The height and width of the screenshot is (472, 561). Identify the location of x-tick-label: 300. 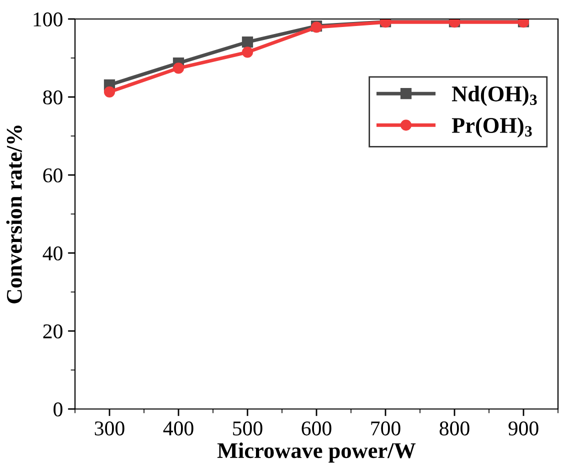
(109, 428).